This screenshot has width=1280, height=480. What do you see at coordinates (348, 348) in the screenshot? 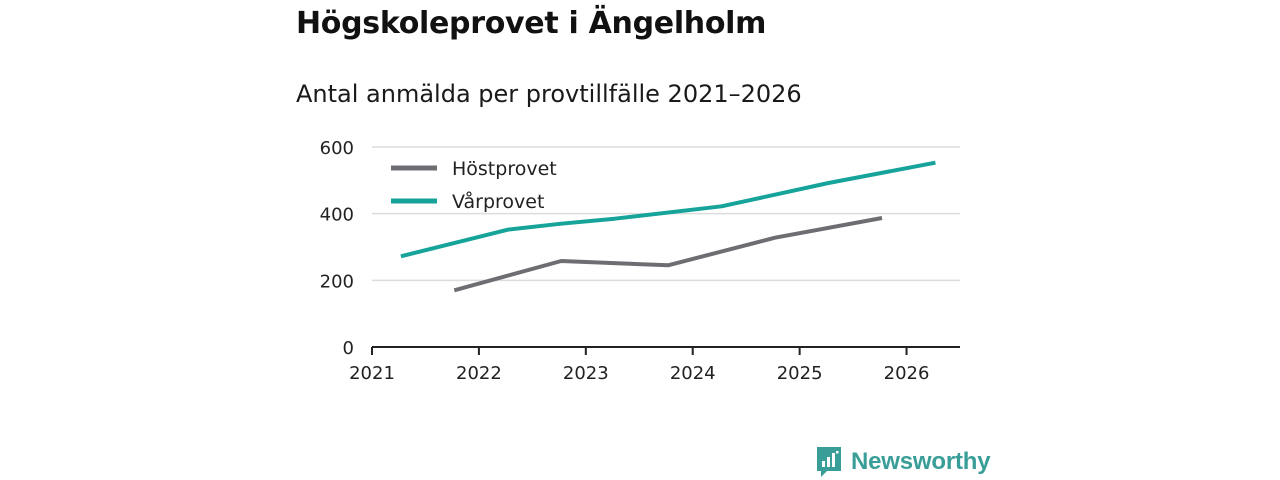
I see `y-tick-label-0: 0` at bounding box center [348, 348].